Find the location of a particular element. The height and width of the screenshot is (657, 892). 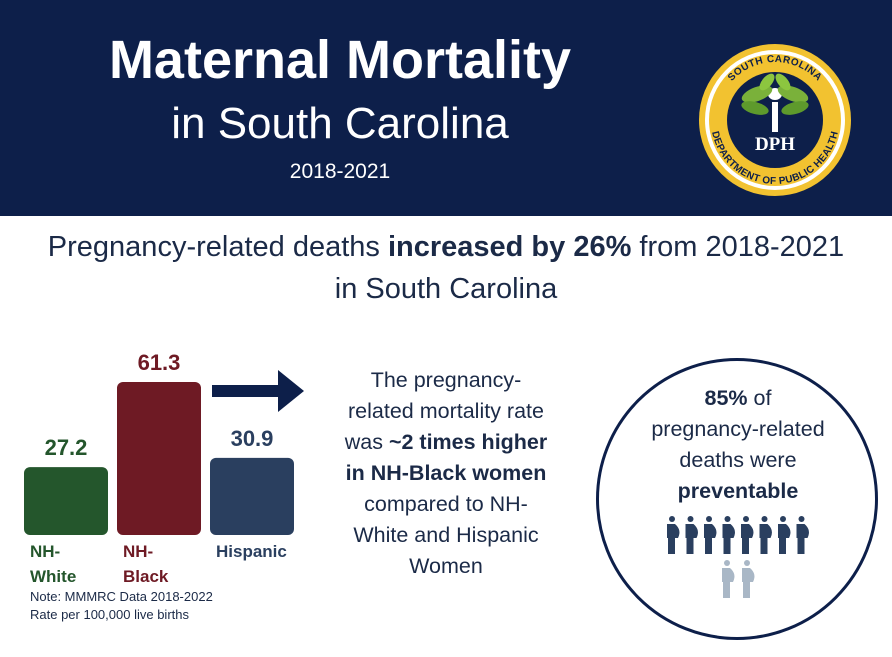

preventable-line-2: pregnancy-related is located at coordinates (738, 429).